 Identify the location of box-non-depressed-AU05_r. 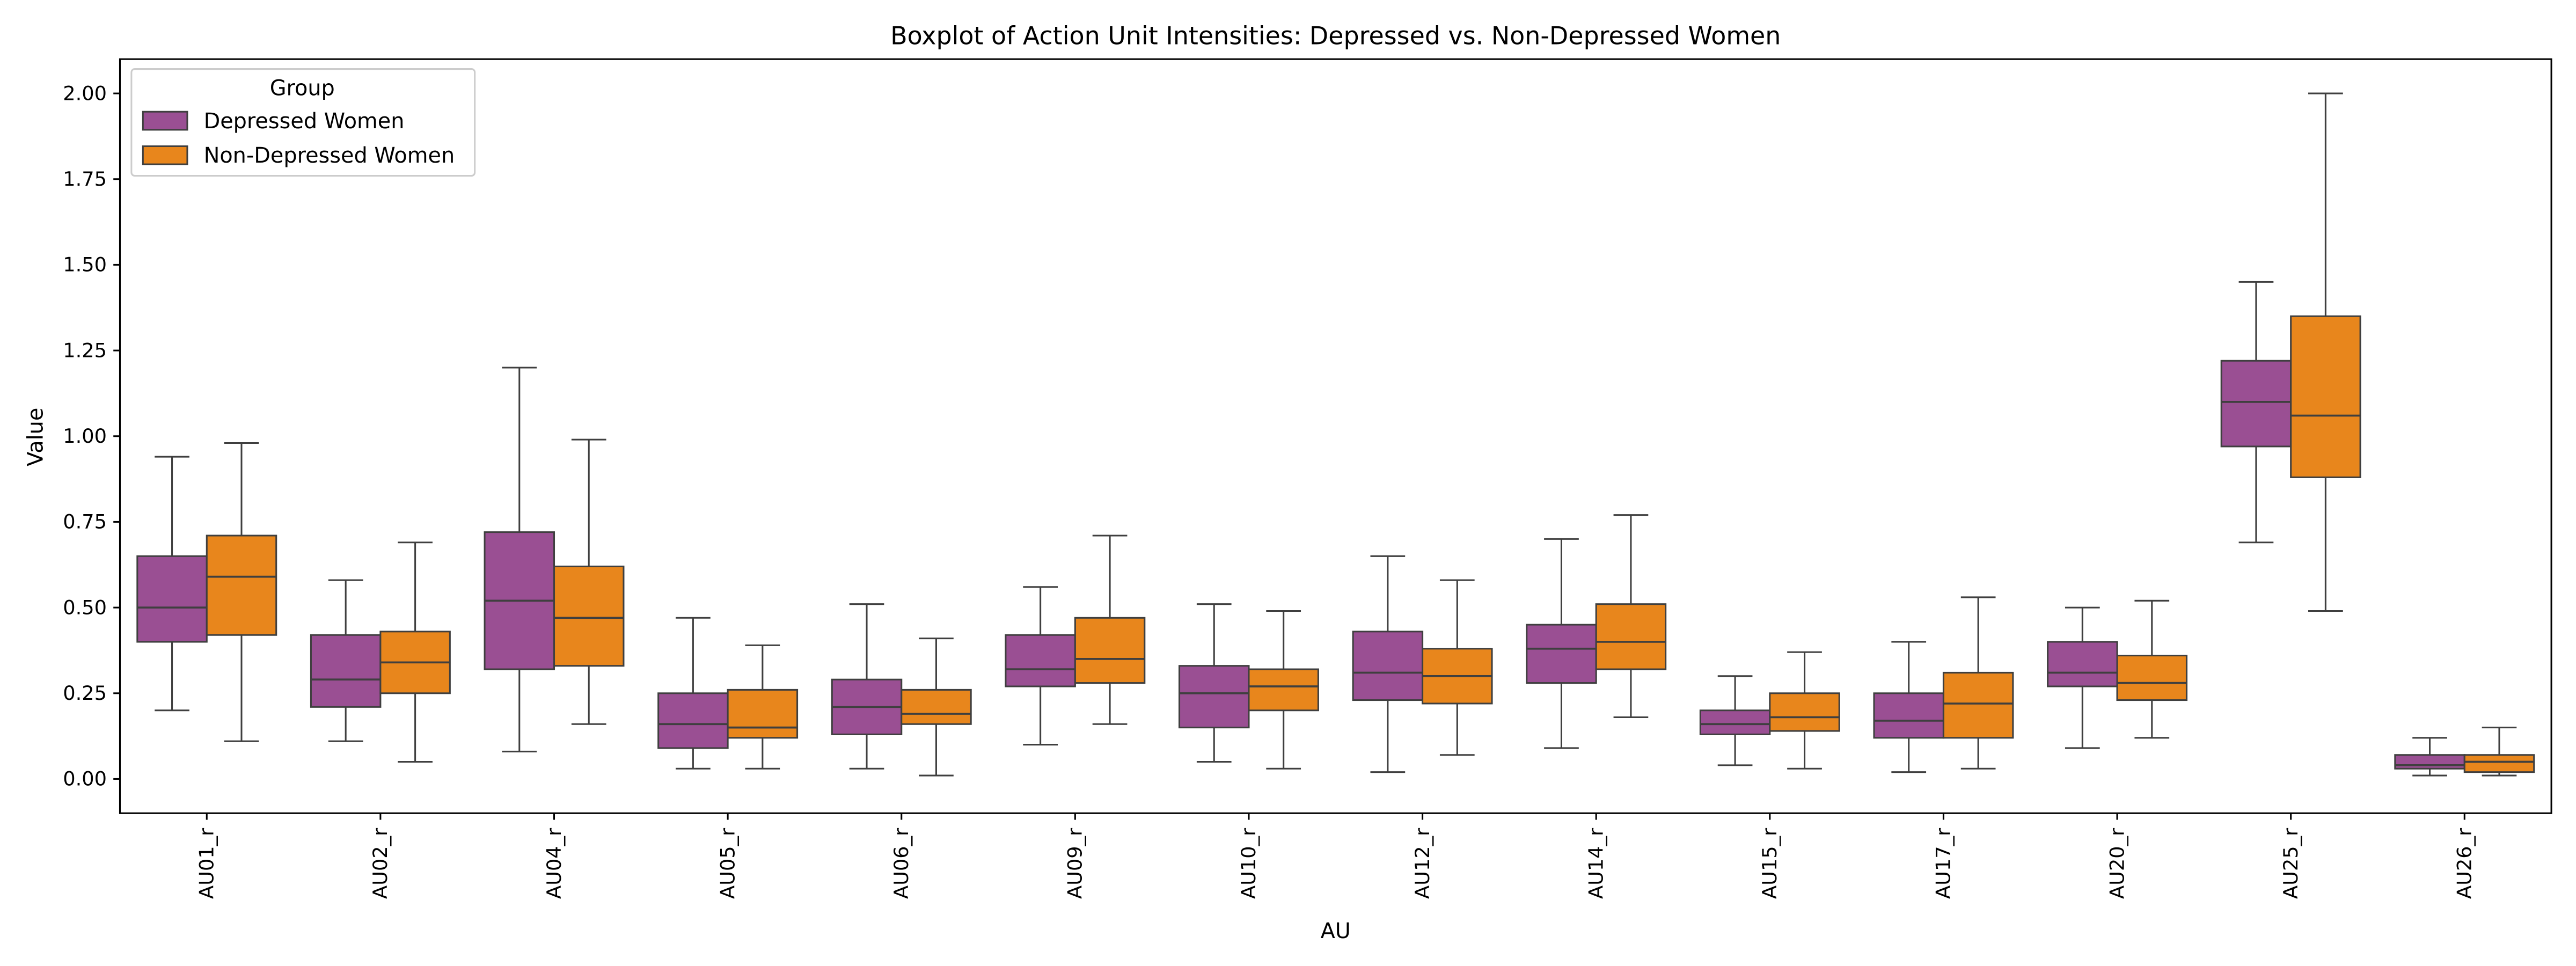
(763, 707).